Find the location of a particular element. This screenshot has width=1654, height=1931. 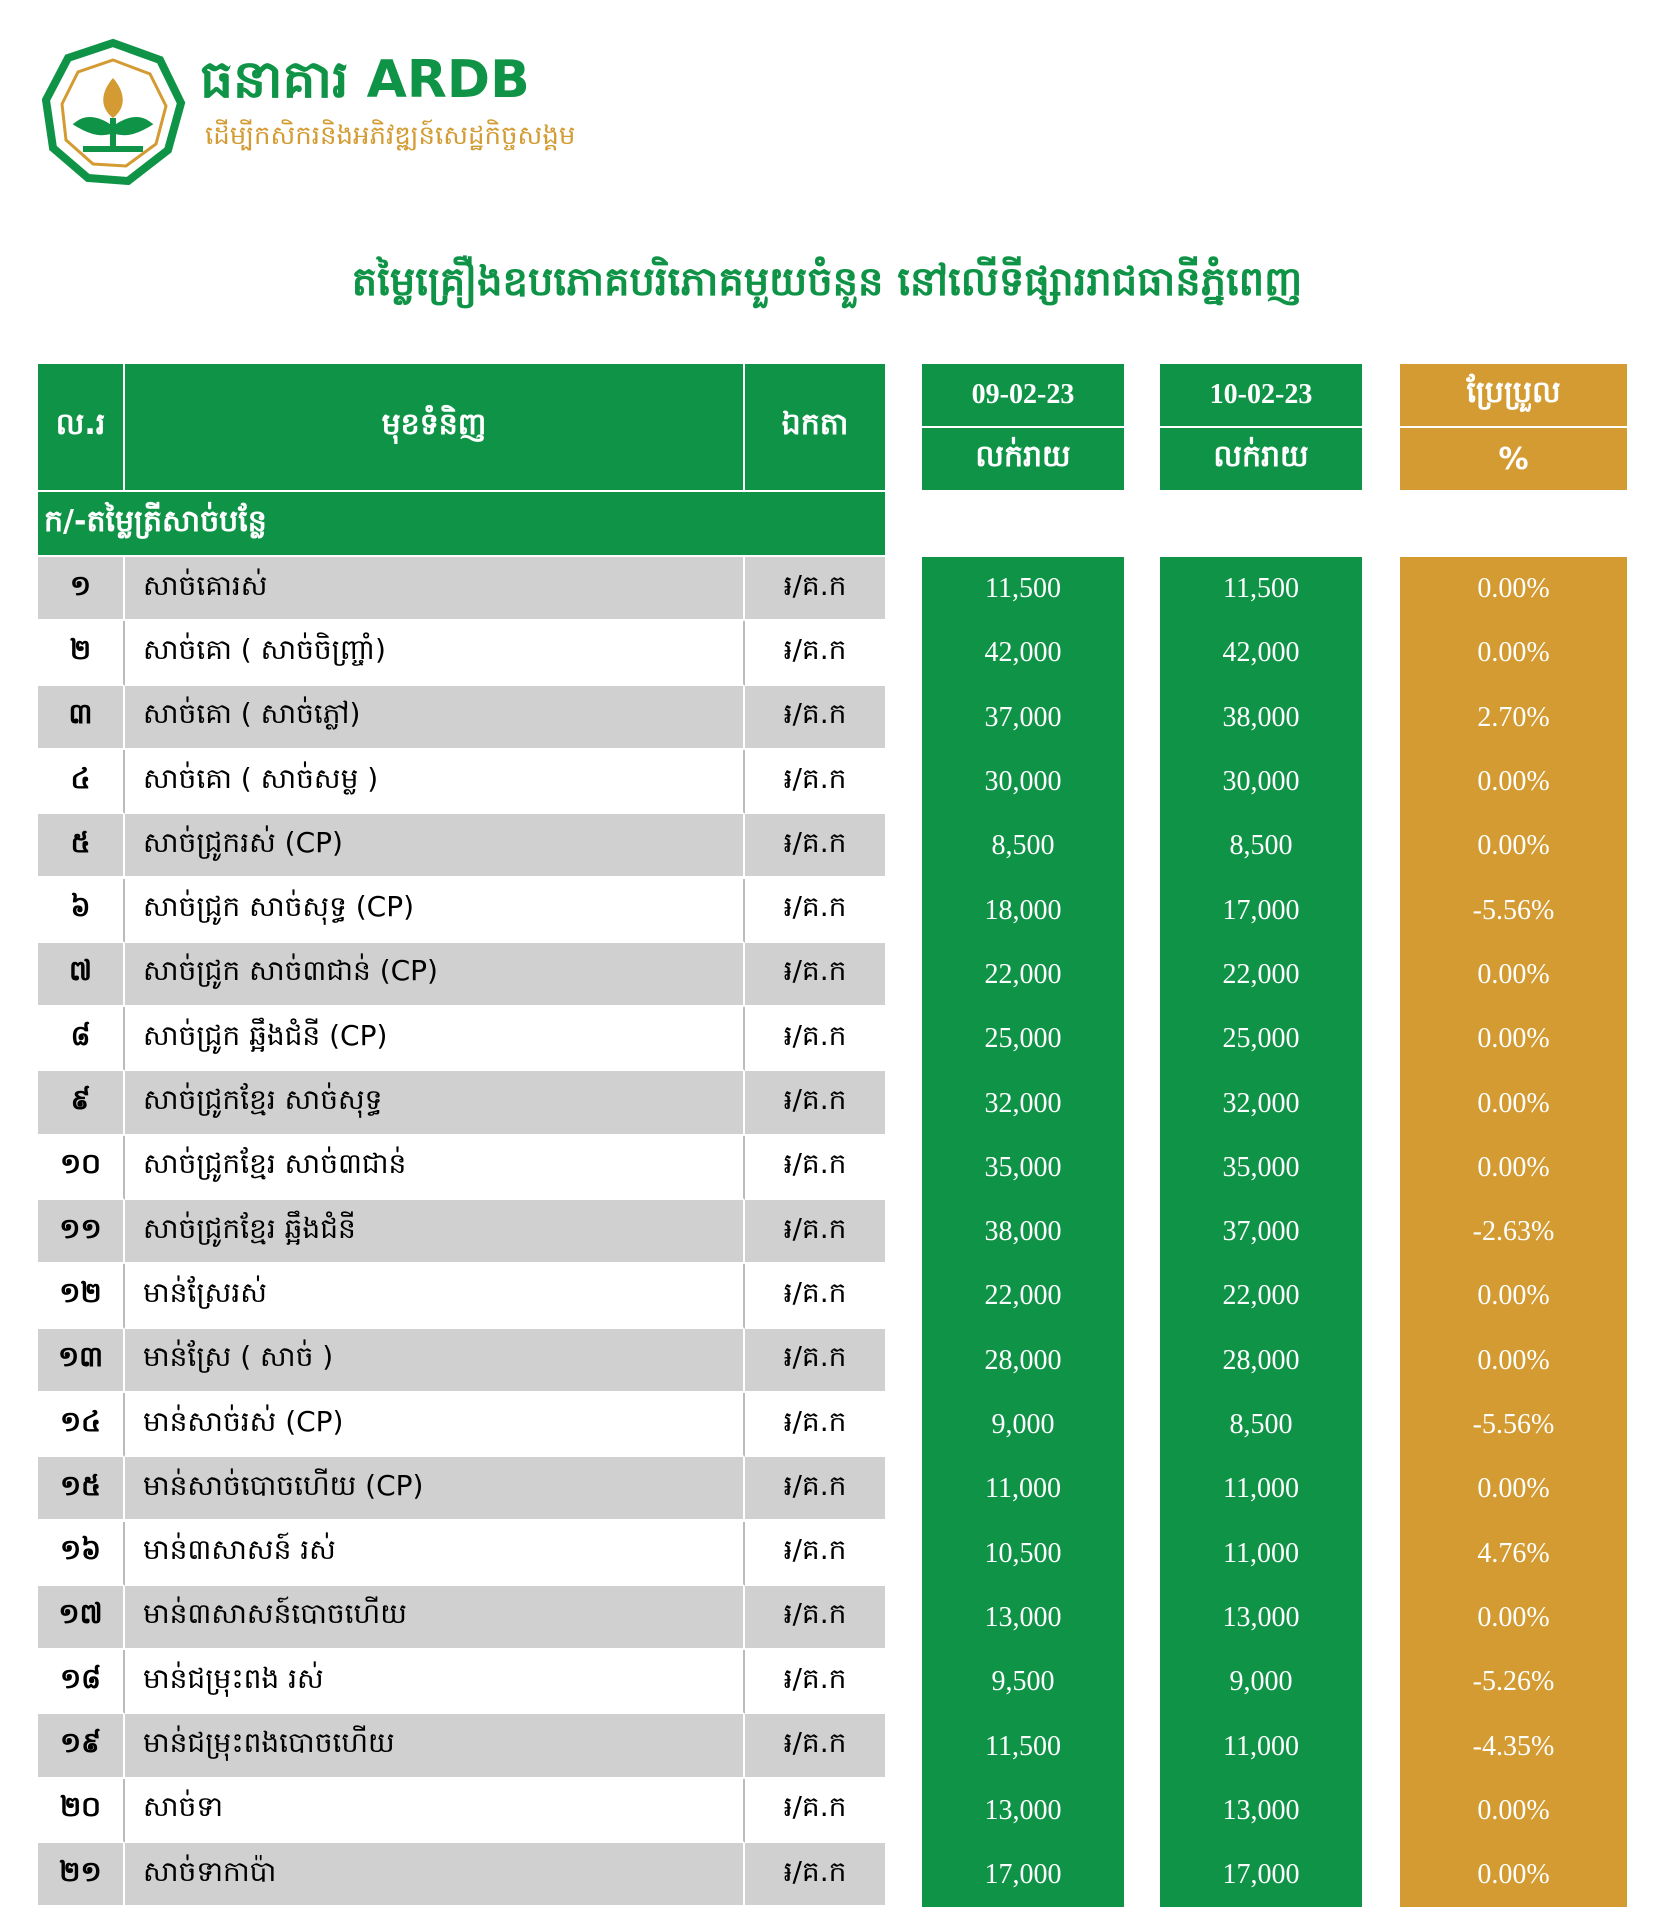

change-pct: -2.63% is located at coordinates (1513, 1232).